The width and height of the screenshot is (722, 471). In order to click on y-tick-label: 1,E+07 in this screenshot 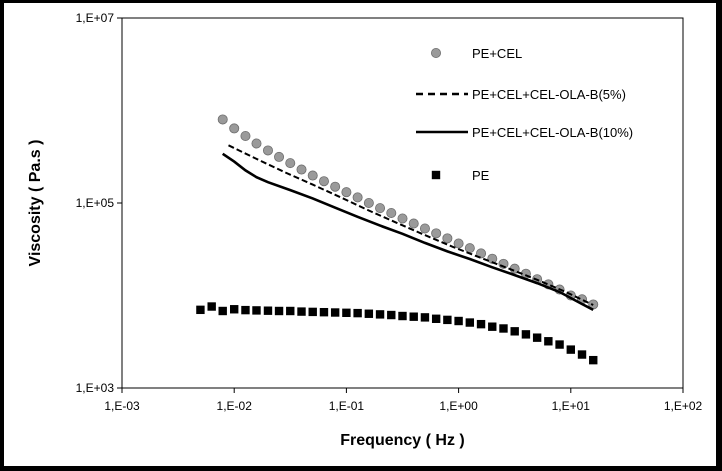, I will do `click(95, 18)`.